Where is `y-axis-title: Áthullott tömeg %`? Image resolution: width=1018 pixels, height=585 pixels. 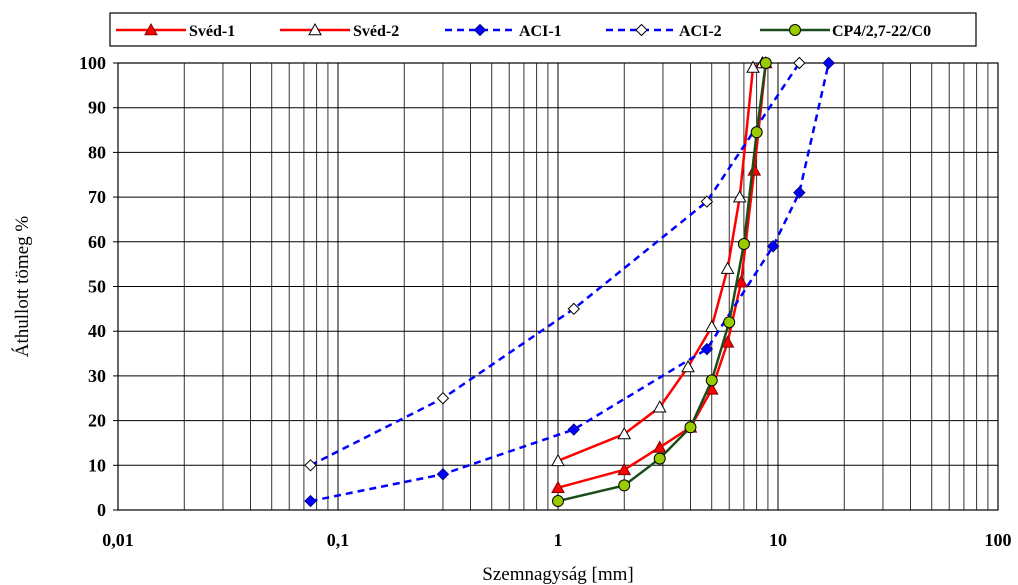
y-axis-title: Áthullott tömeg % is located at coordinates (22, 287).